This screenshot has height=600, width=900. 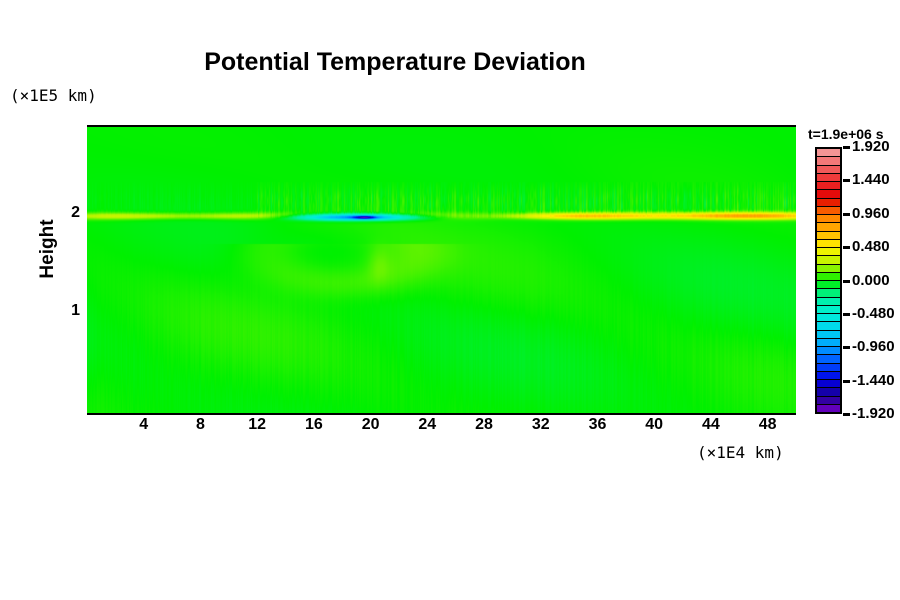 What do you see at coordinates (484, 424) in the screenshot?
I see `x-axis-tick-label: 28` at bounding box center [484, 424].